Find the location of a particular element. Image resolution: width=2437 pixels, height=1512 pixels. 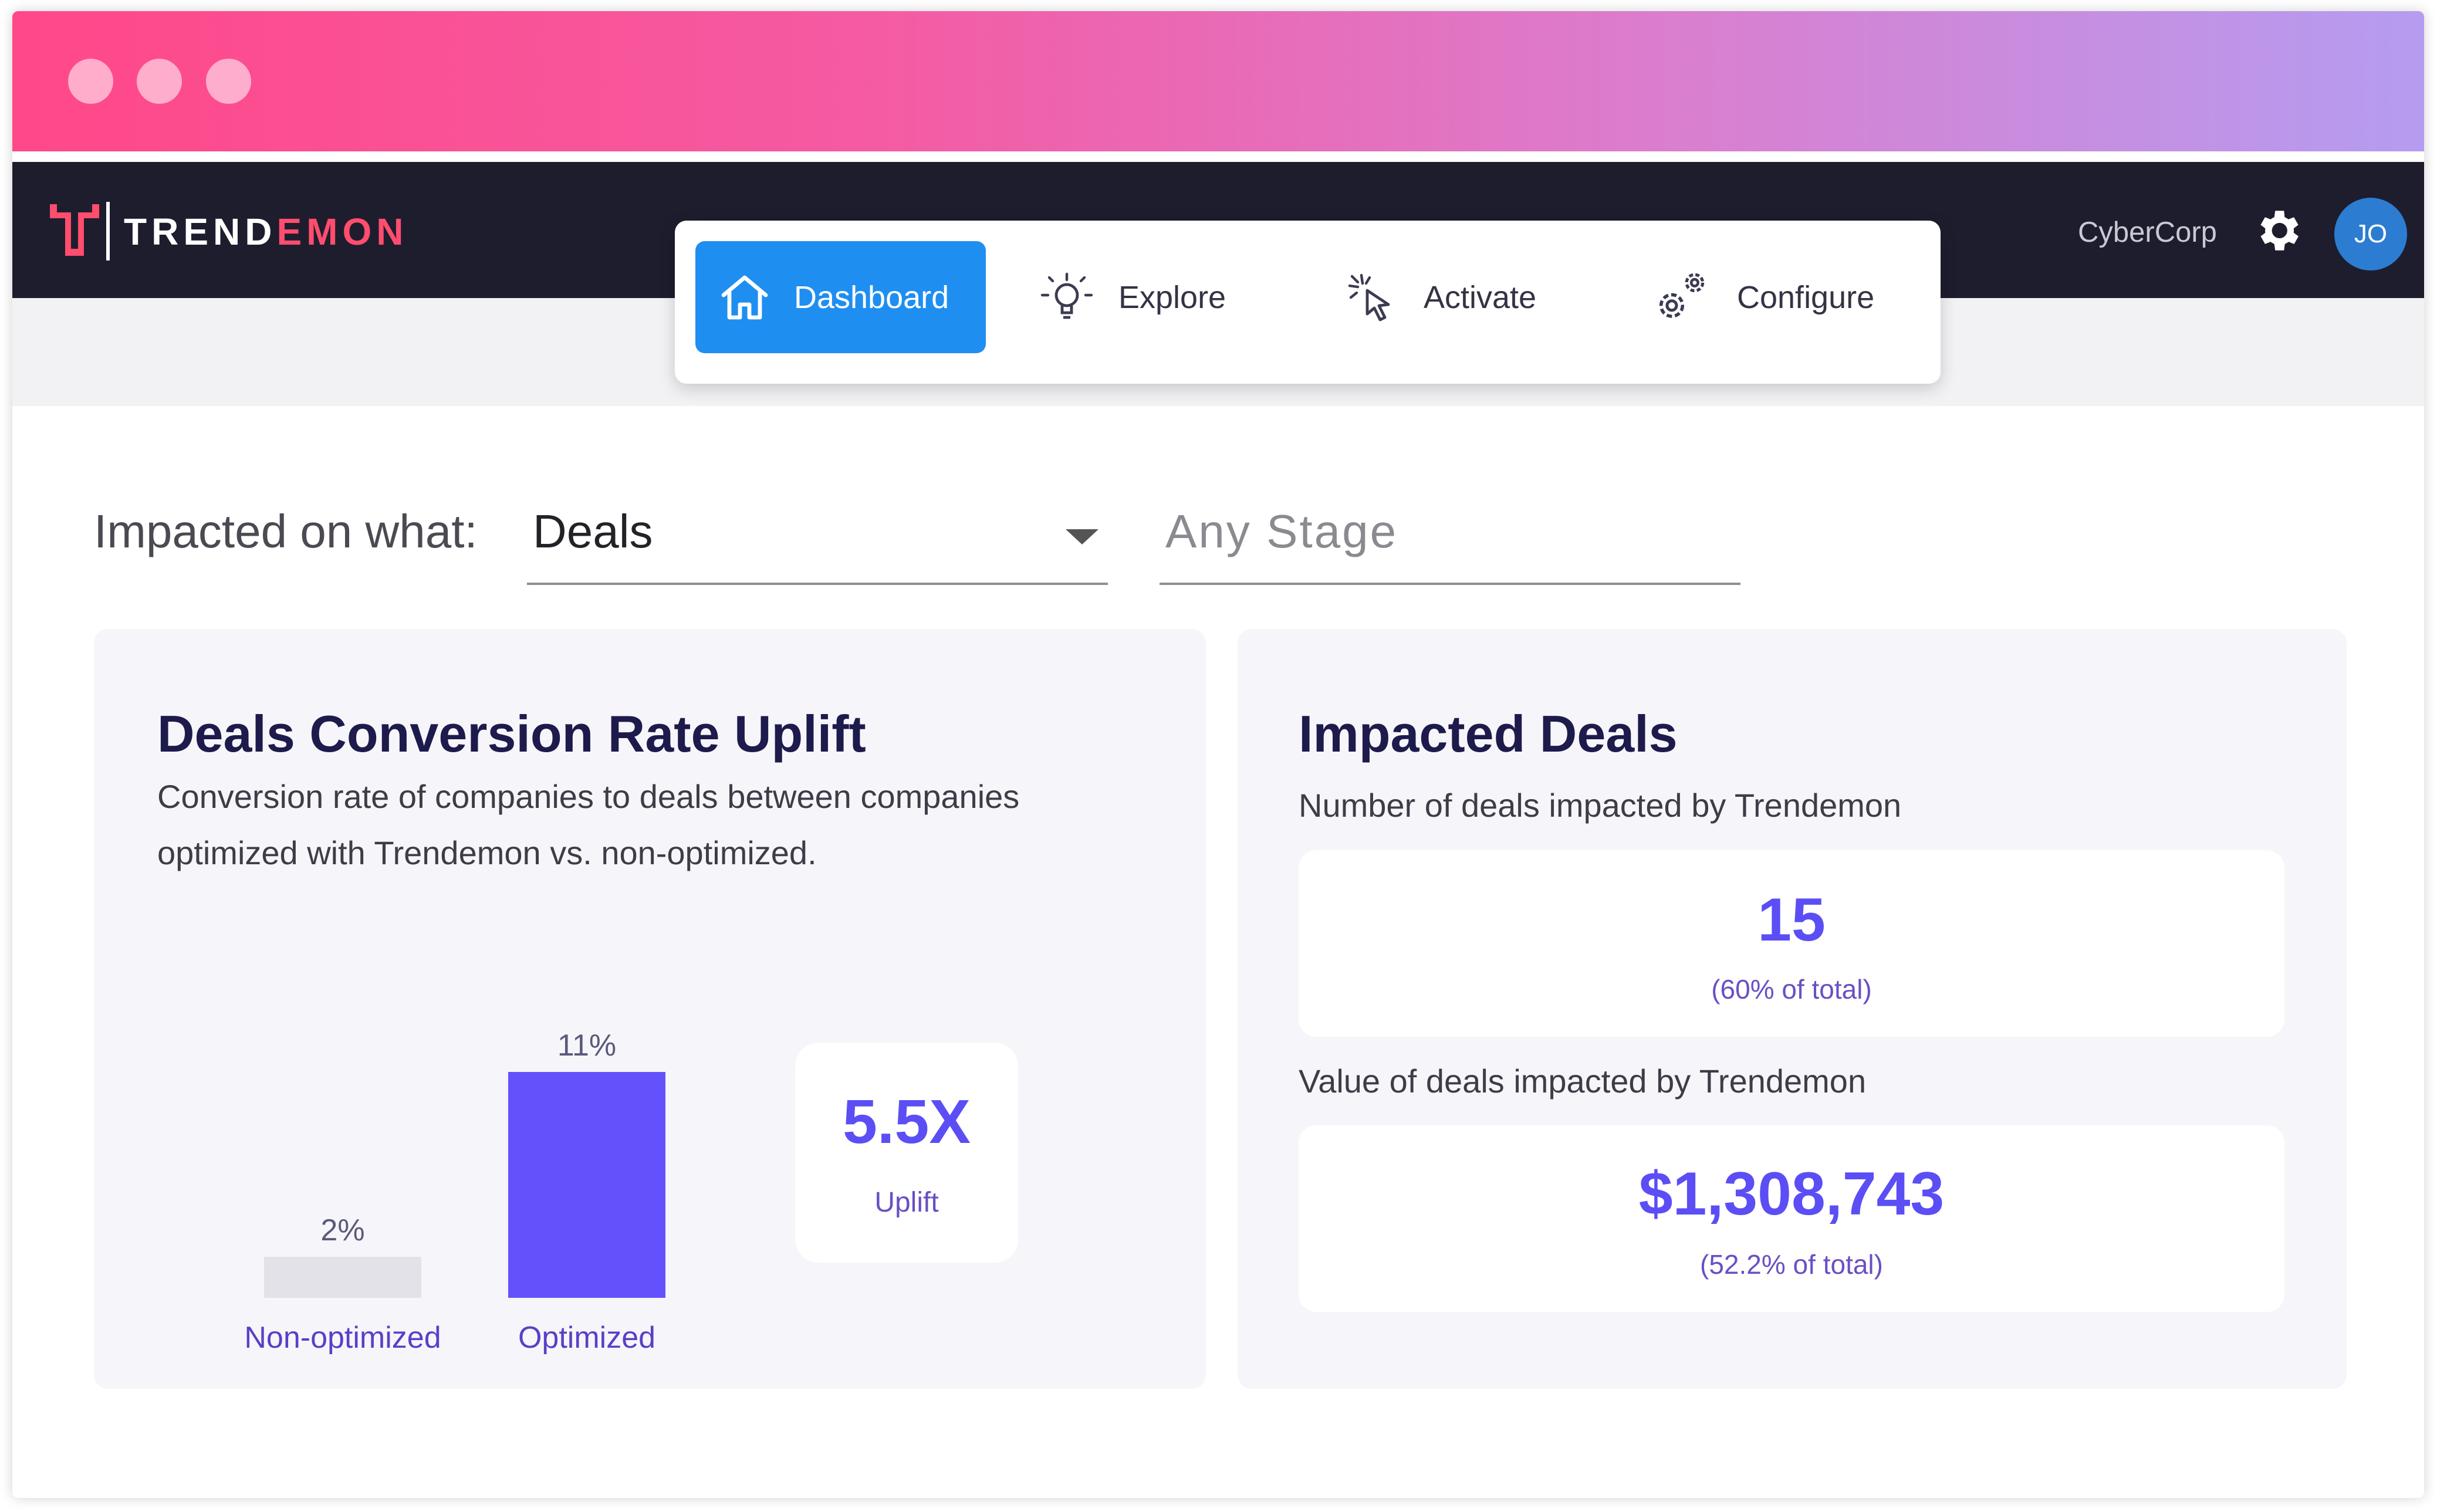

deal-count-box: 15 (60% of total) is located at coordinates (1792, 943).